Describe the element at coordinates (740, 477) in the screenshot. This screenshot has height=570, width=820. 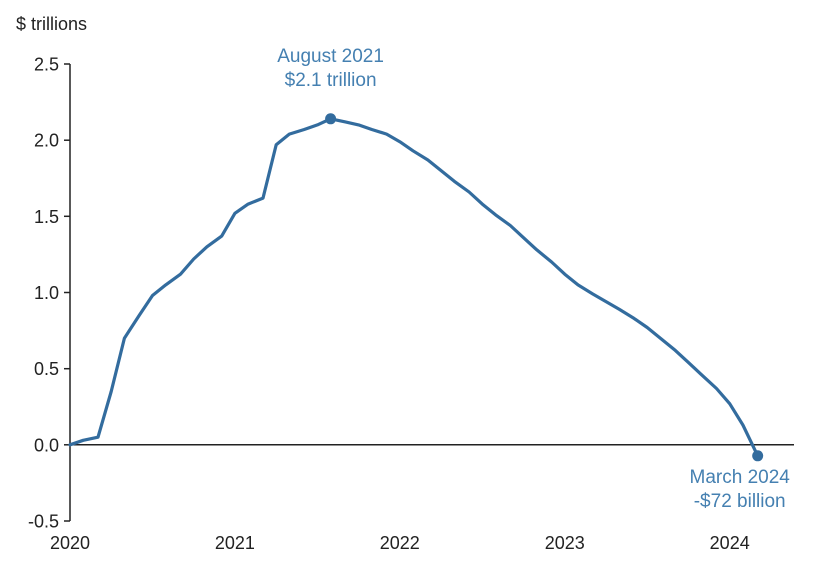
I see `end-annotation-text: March 2024` at that location.